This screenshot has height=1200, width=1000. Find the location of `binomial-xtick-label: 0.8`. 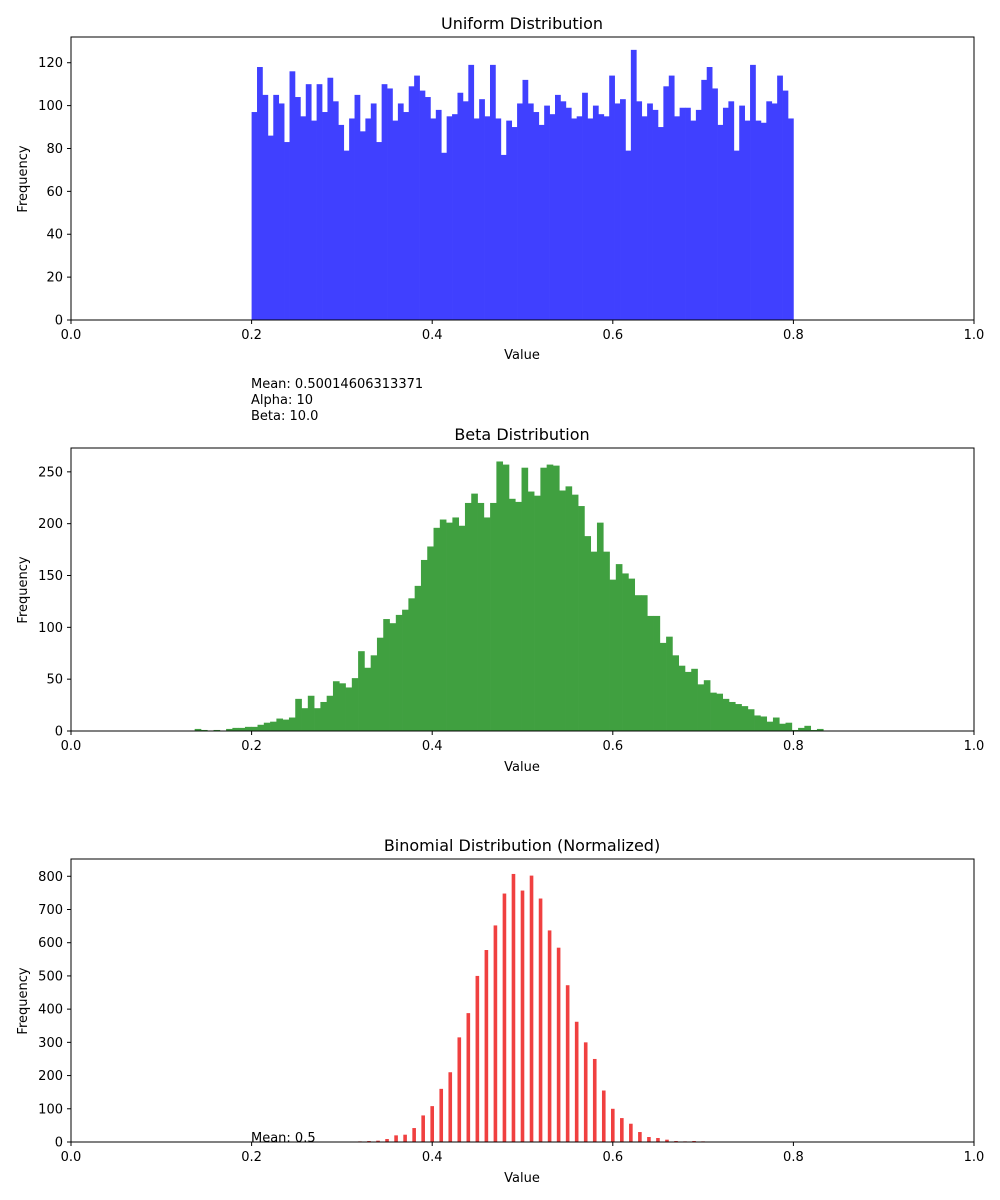

binomial-xtick-label: 0.8 is located at coordinates (793, 1157).